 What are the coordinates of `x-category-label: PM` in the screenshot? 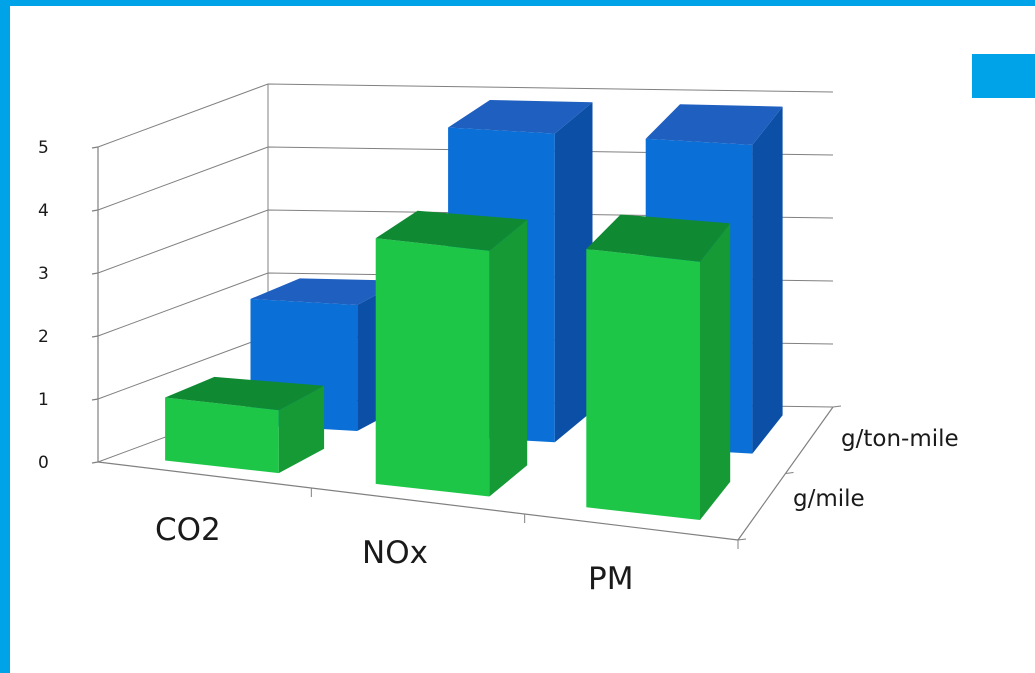 It's located at (610, 579).